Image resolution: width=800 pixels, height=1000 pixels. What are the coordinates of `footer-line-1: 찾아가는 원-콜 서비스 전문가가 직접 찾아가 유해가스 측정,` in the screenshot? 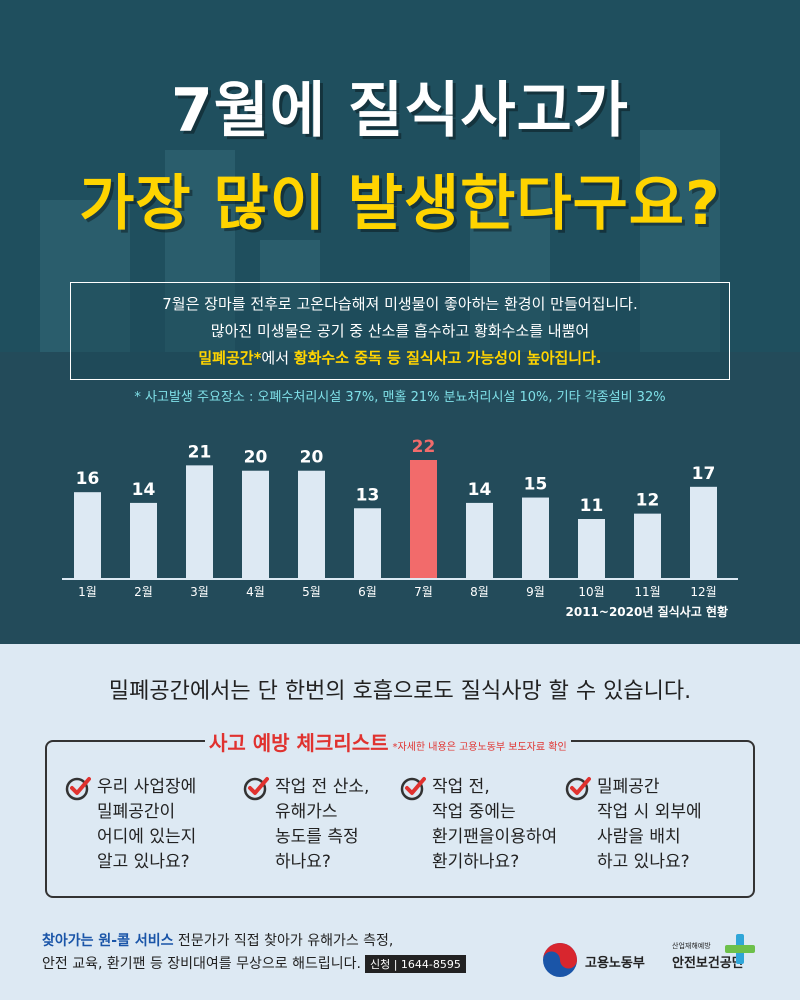 It's located at (217, 940).